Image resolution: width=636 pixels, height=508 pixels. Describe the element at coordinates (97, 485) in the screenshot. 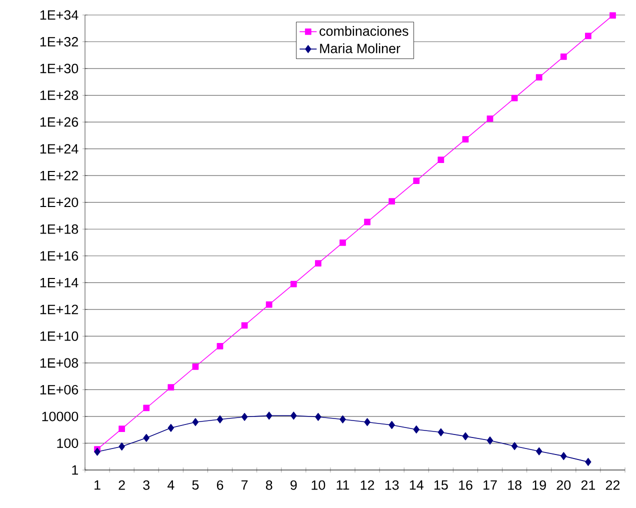

I see `x-tick-label: 1` at that location.